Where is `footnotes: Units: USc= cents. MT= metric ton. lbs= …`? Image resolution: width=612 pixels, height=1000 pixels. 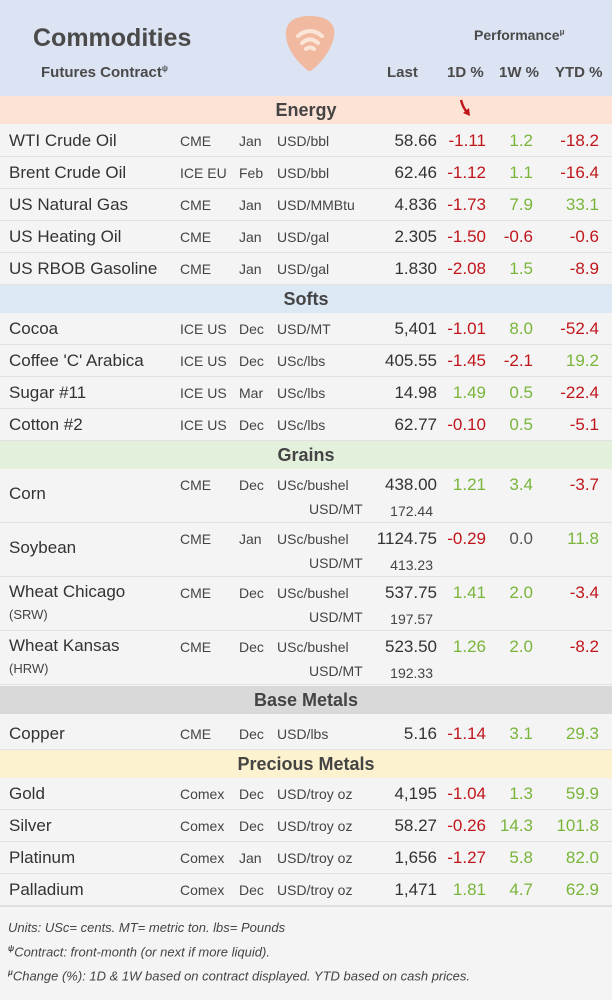 footnotes: Units: USc= cents. MT= metric ton. lbs= … is located at coordinates (306, 953).